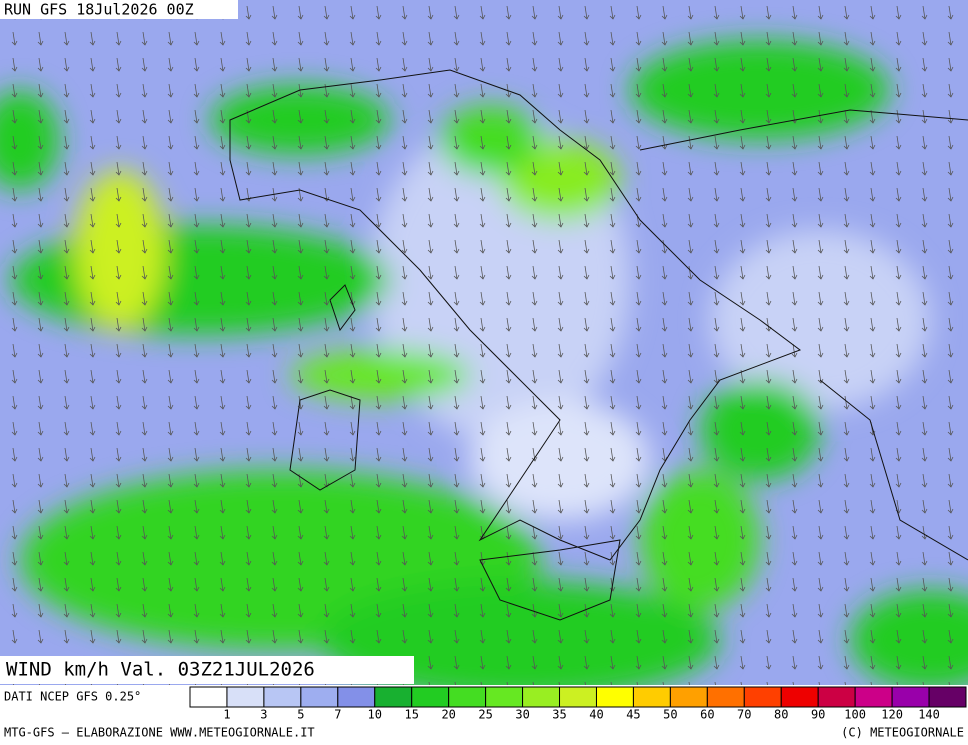 The image size is (968, 745). What do you see at coordinates (485, 715) in the screenshot?
I see `colorbar-tick-label: 25` at bounding box center [485, 715].